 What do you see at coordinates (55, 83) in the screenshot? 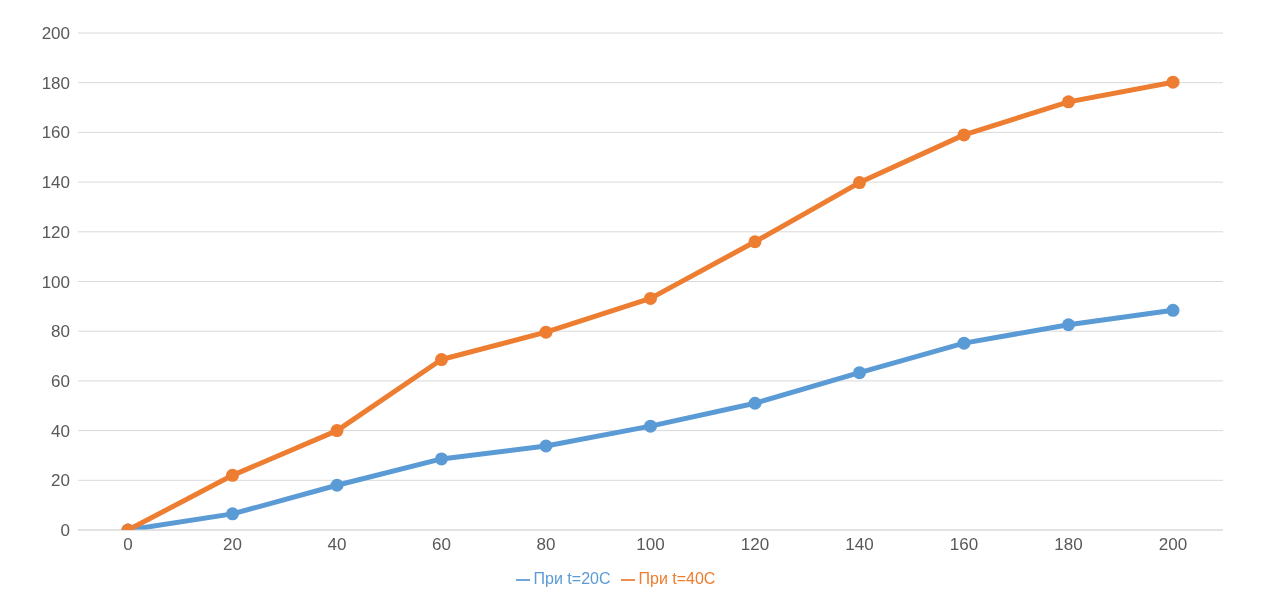
I see `y-tick-label: 180` at bounding box center [55, 83].